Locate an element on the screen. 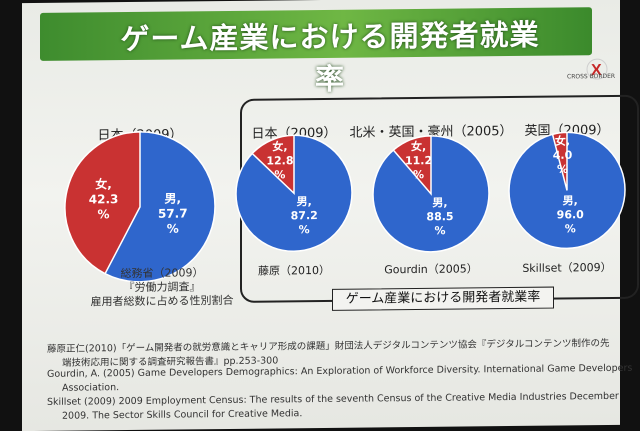 The height and width of the screenshot is (431, 640). male-label-2: 87.2 is located at coordinates (304, 215).